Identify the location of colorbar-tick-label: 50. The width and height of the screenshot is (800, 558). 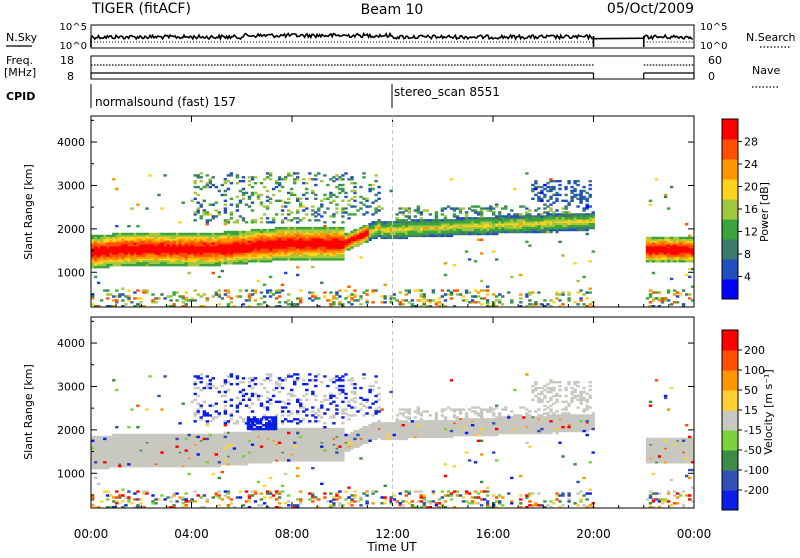
(751, 390).